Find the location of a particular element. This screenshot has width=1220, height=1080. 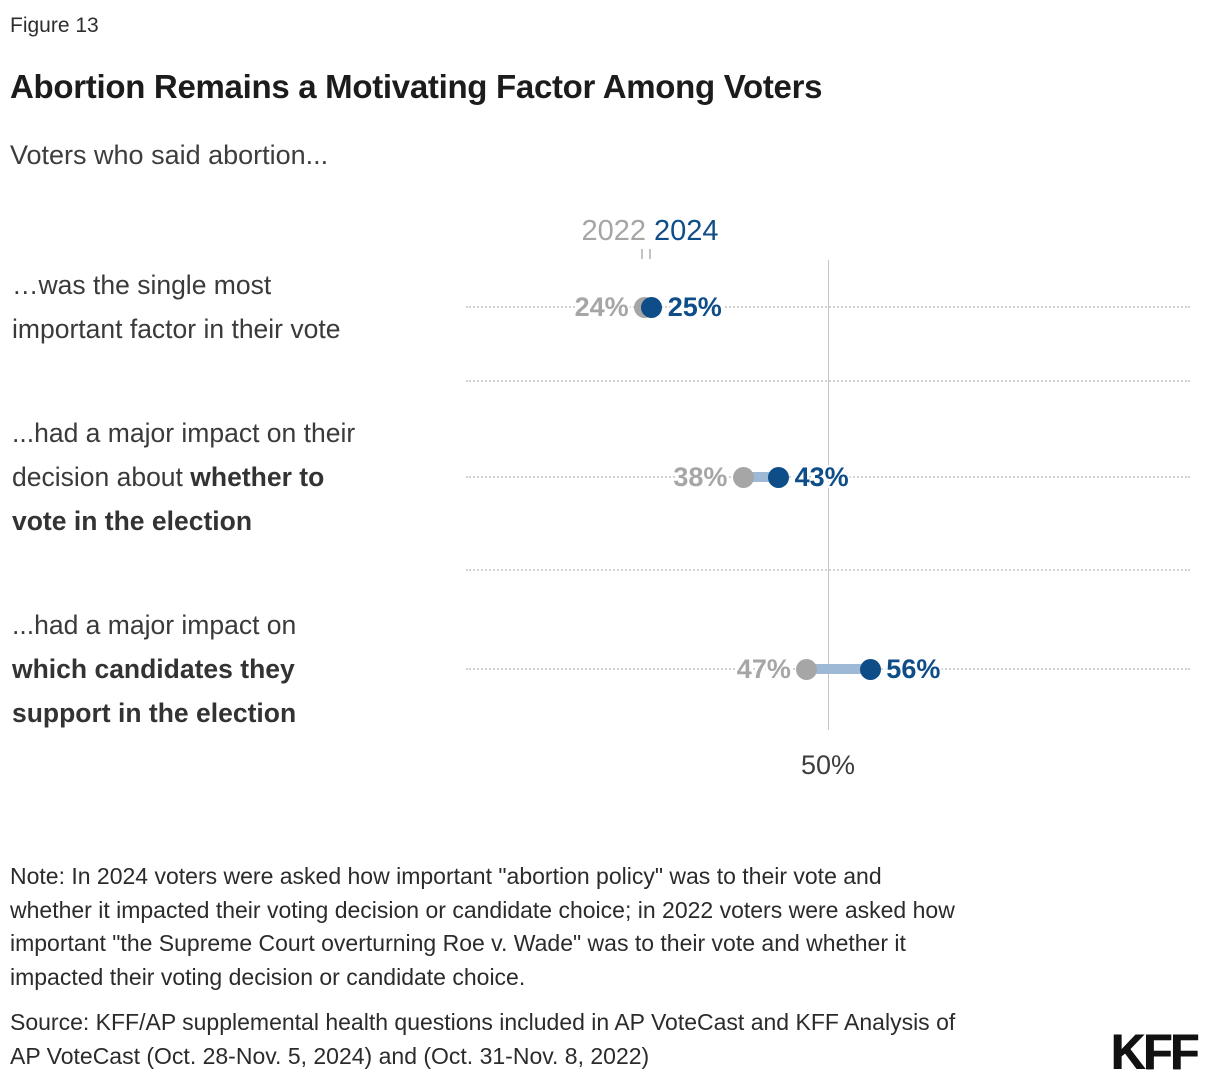

category-label-line: support in the election is located at coordinates (247, 713).